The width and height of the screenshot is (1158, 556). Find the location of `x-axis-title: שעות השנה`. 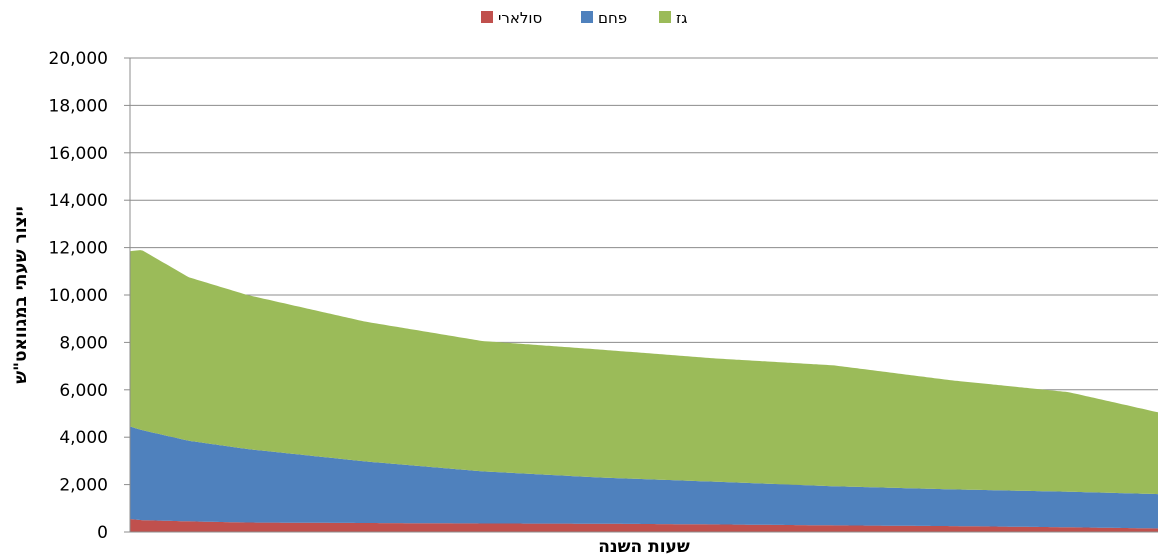

x-axis-title: שעות השנה is located at coordinates (644, 546).